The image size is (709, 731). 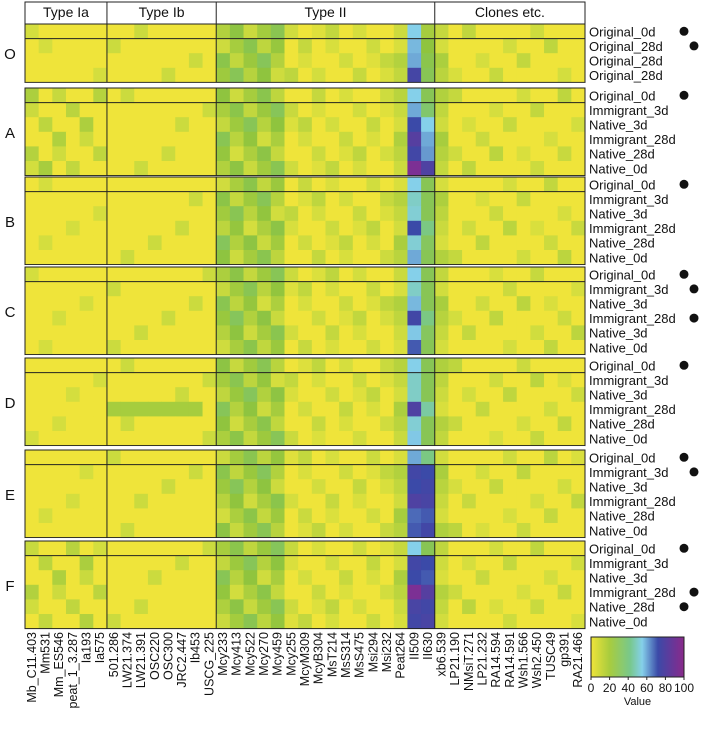 What do you see at coordinates (496, 660) in the screenshot?
I see `column-label: RA14.594` at bounding box center [496, 660].